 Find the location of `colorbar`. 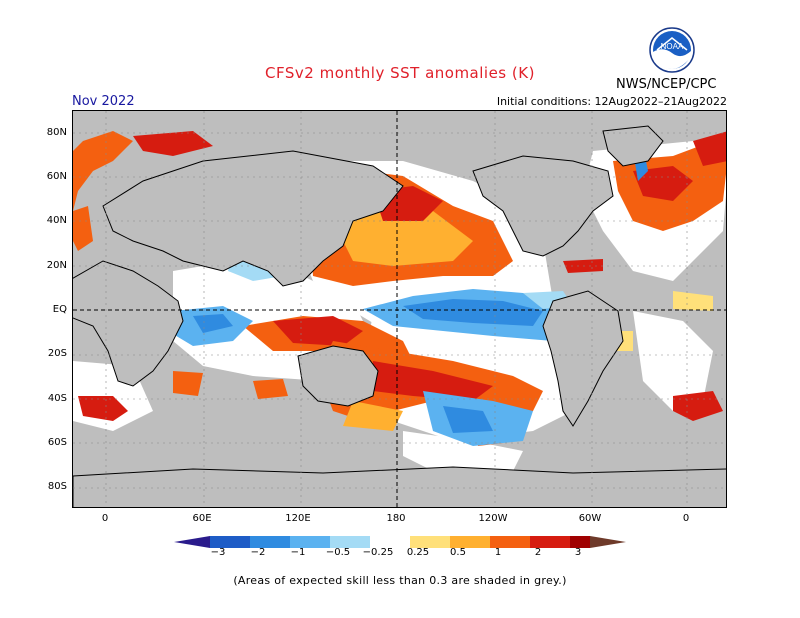

colorbar is located at coordinates (400, 542).